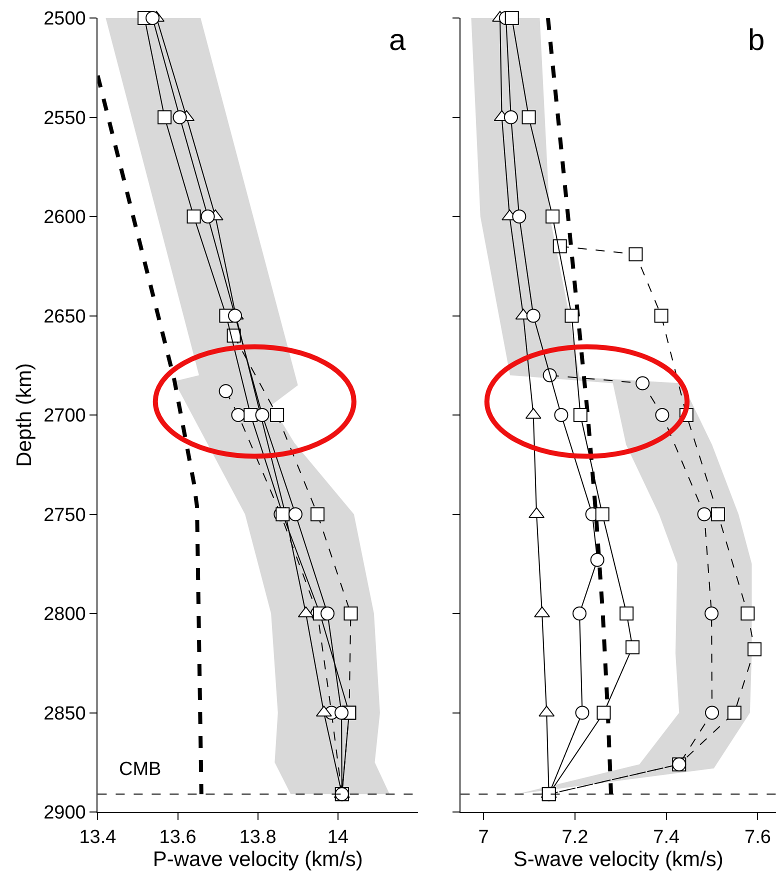  I want to click on y-tick-label: 2750, so click(65, 515).